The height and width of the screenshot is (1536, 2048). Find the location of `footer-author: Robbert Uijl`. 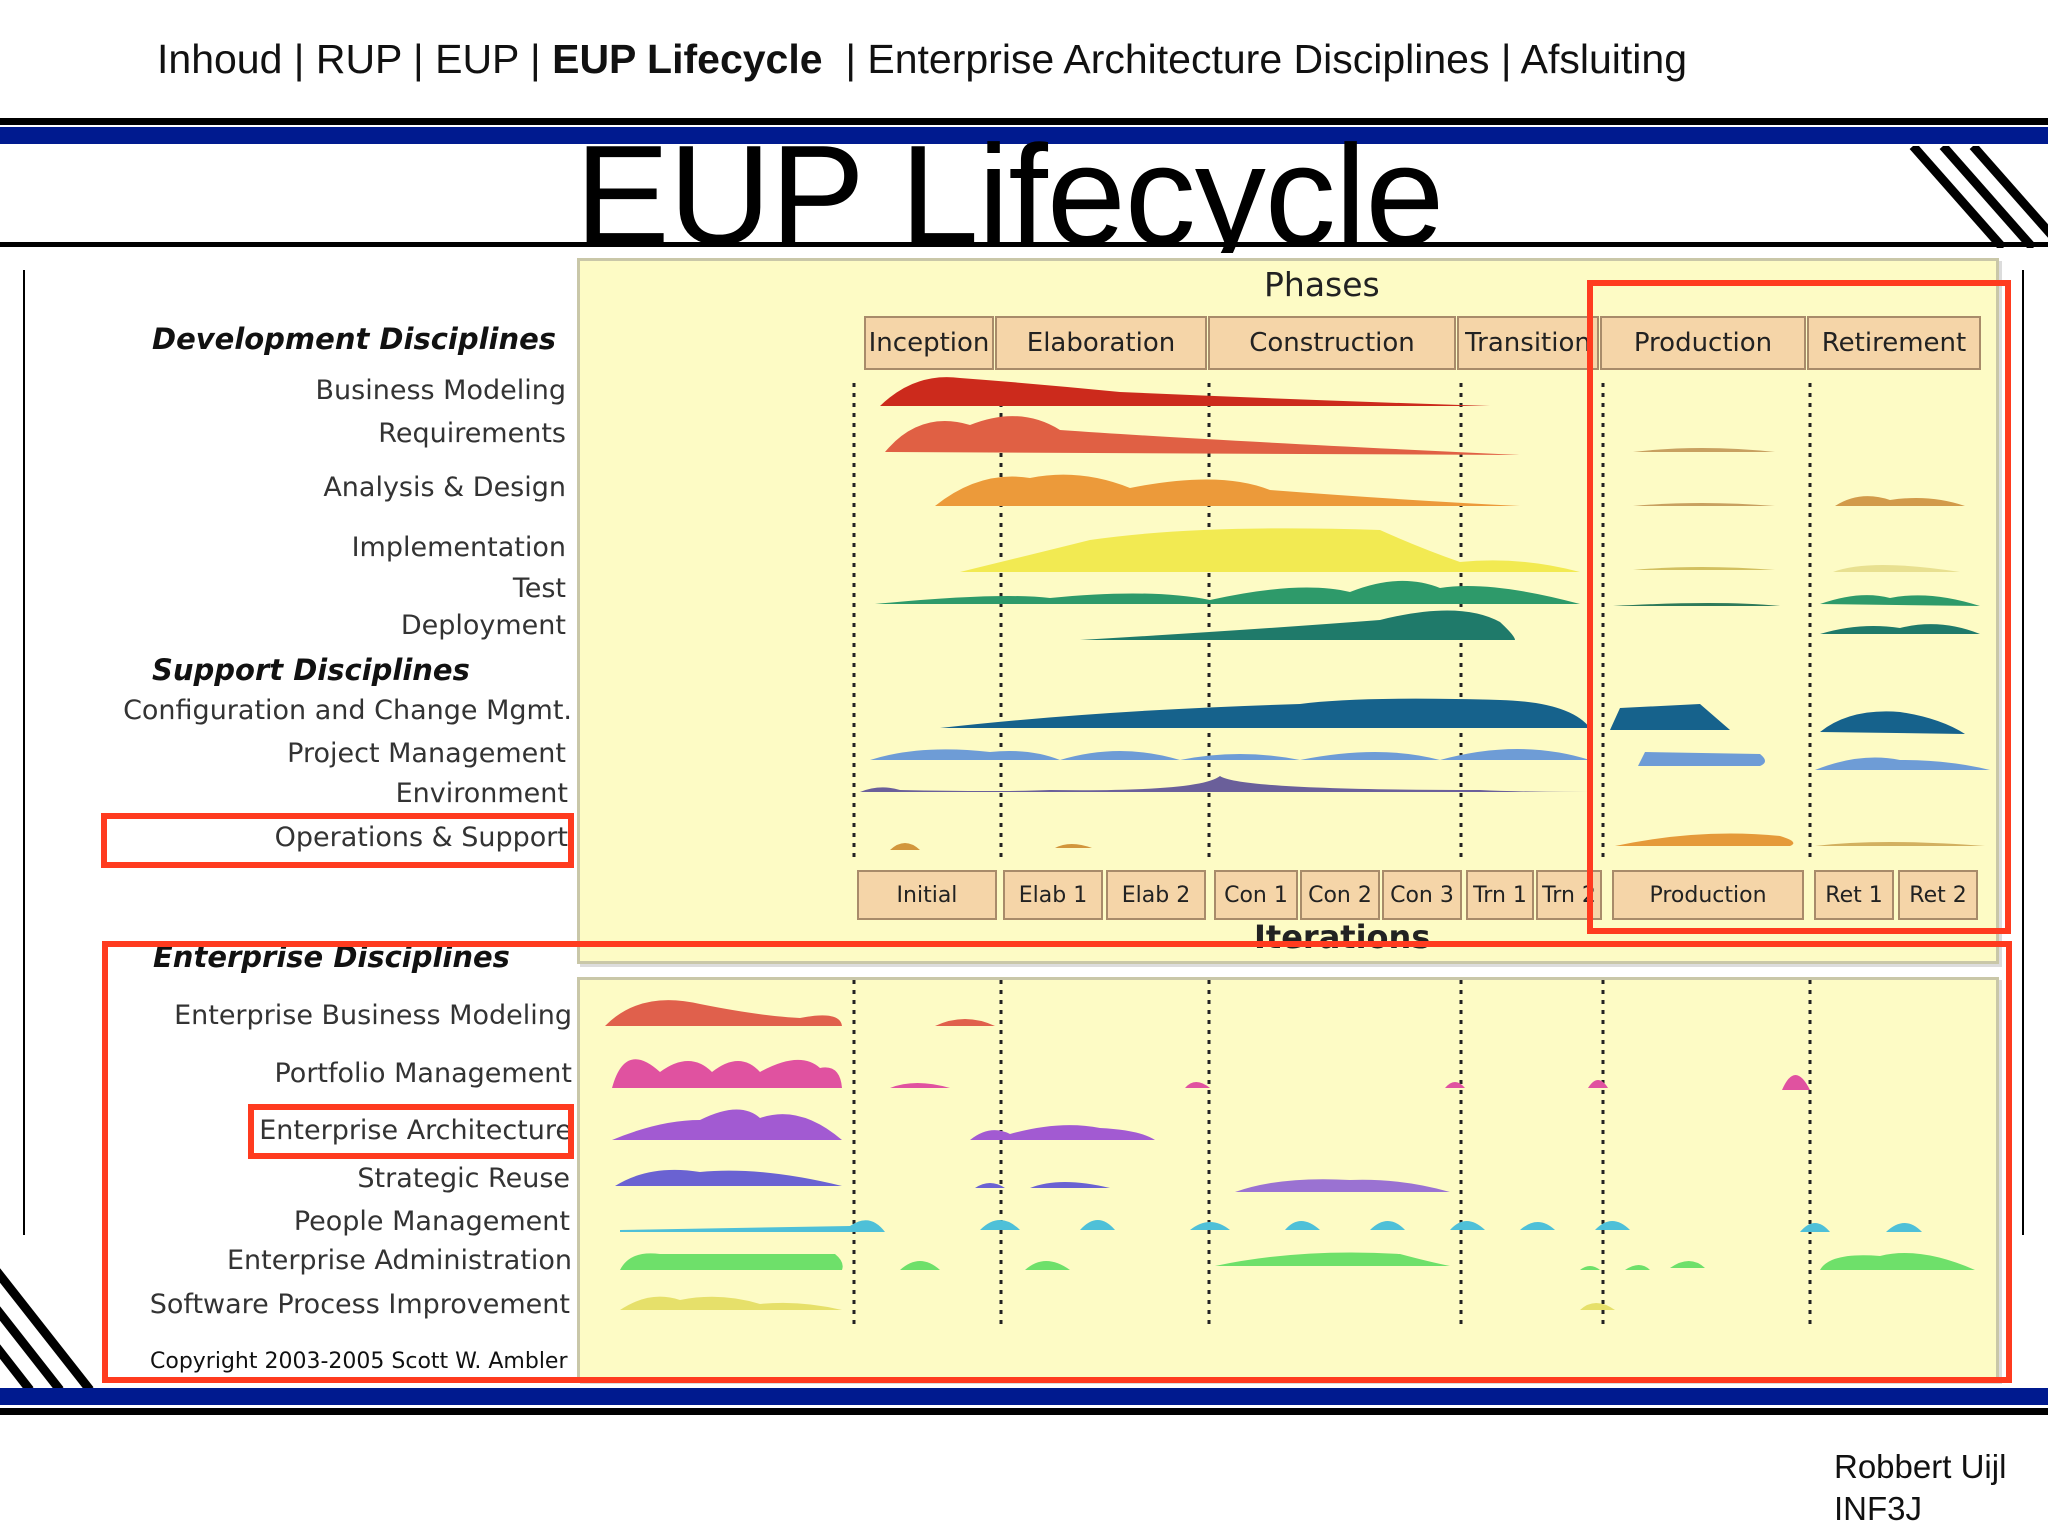

footer-author: Robbert Uijl is located at coordinates (1920, 1466).